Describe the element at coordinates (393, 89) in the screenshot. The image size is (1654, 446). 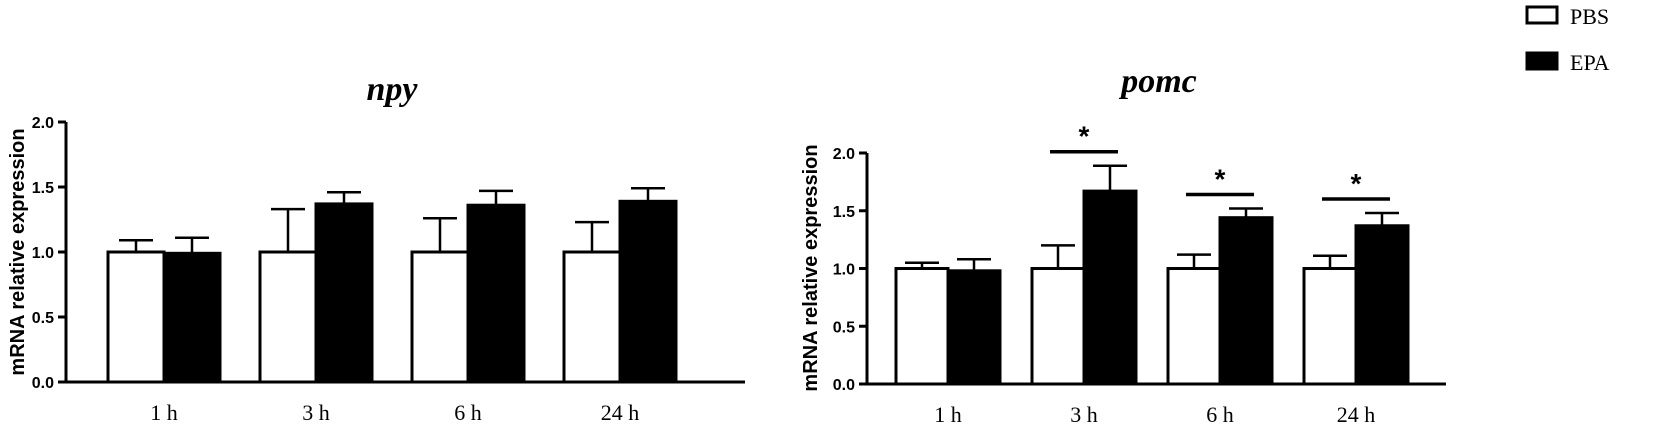
I see `chart-title: npy` at that location.